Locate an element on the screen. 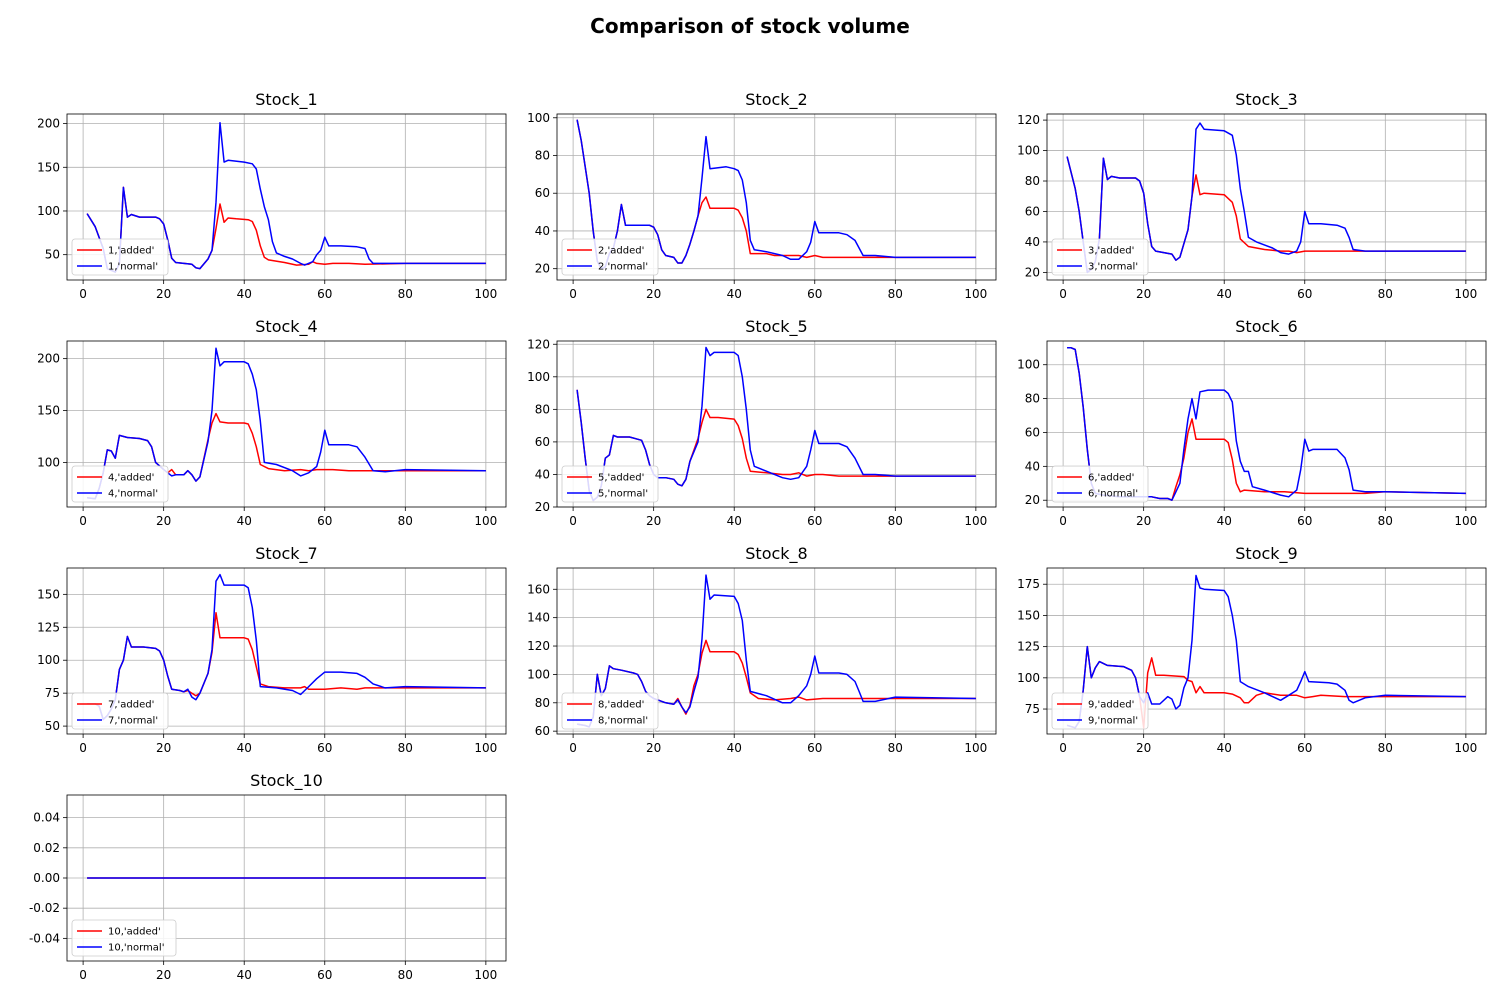 This screenshot has width=1500, height=1004. subplot-title: Stock_6 is located at coordinates (1266, 327).